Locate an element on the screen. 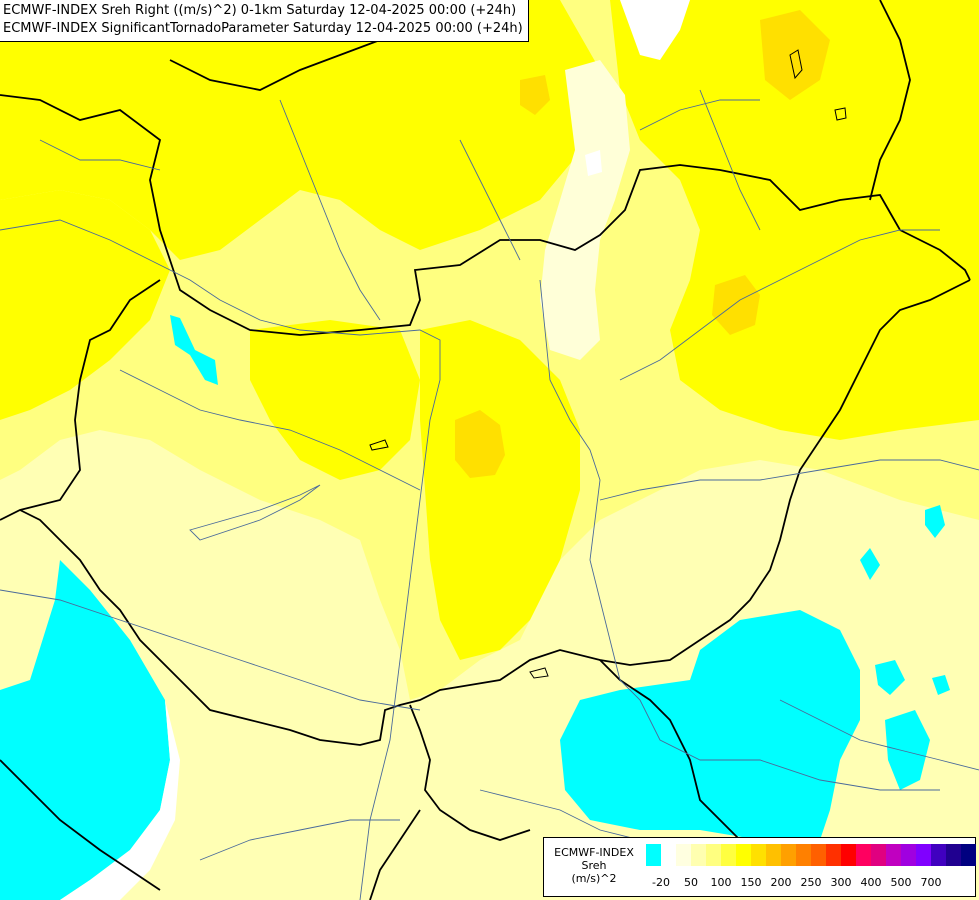  legend-title-model: ECMWF-INDEX is located at coordinates (594, 852).